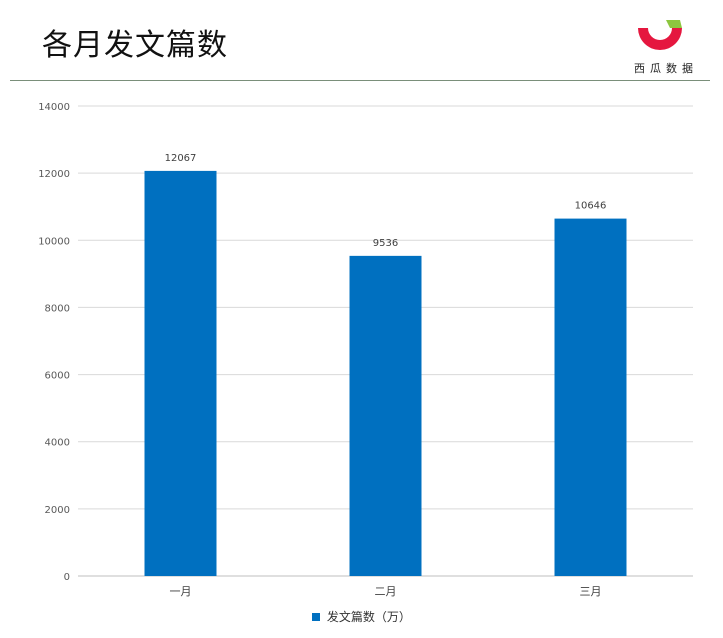 This screenshot has width=723, height=638. What do you see at coordinates (67, 577) in the screenshot?
I see `y-tick-label: 0` at bounding box center [67, 577].